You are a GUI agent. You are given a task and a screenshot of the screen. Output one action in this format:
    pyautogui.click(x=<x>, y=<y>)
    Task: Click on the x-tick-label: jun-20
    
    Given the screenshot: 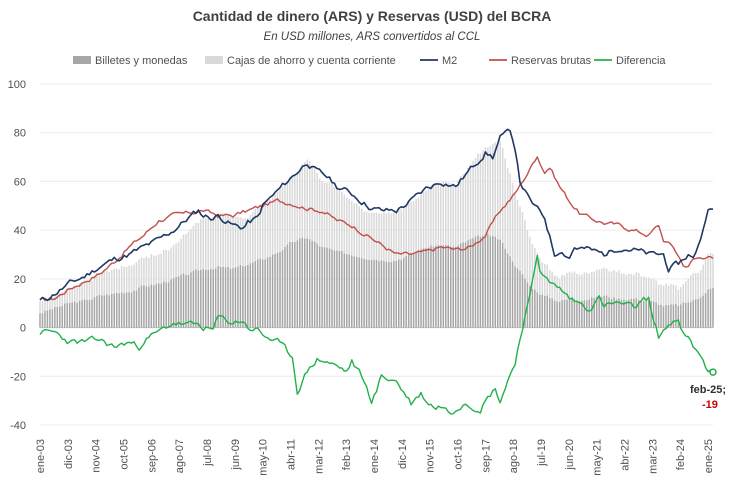 What is the action you would take?
    pyautogui.click(x=570, y=455)
    